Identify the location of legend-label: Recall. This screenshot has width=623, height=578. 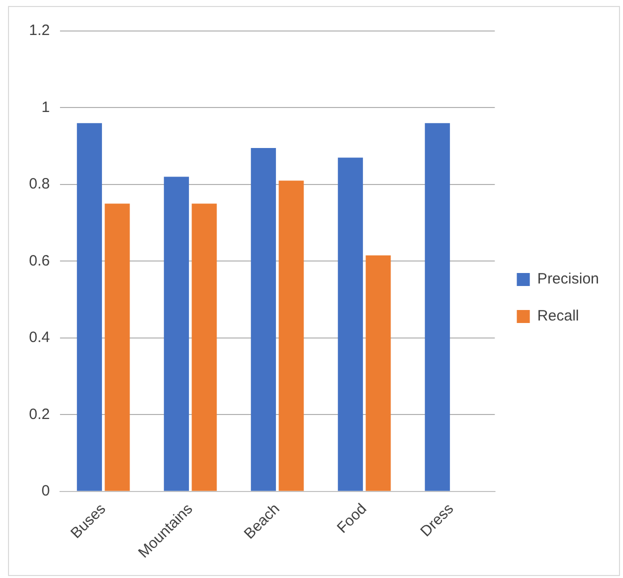
(558, 316).